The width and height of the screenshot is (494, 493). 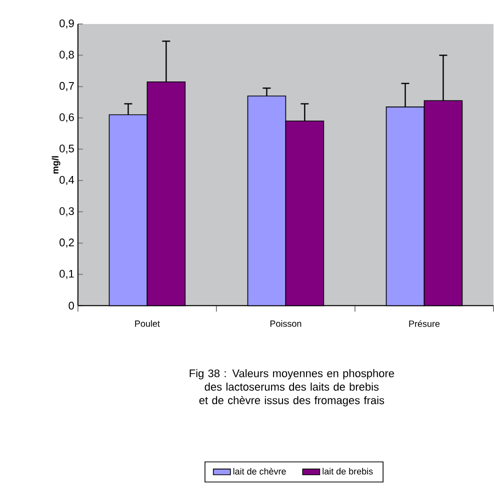 What do you see at coordinates (67, 86) in the screenshot?
I see `y-tick-label: 0,7` at bounding box center [67, 86].